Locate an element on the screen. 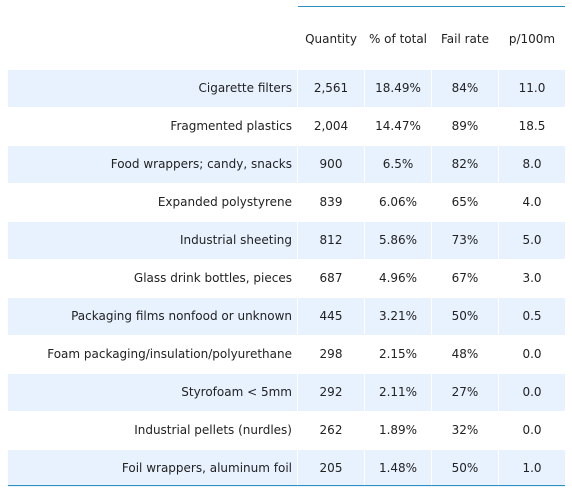  table-cell: 3.21% is located at coordinates (398, 316).